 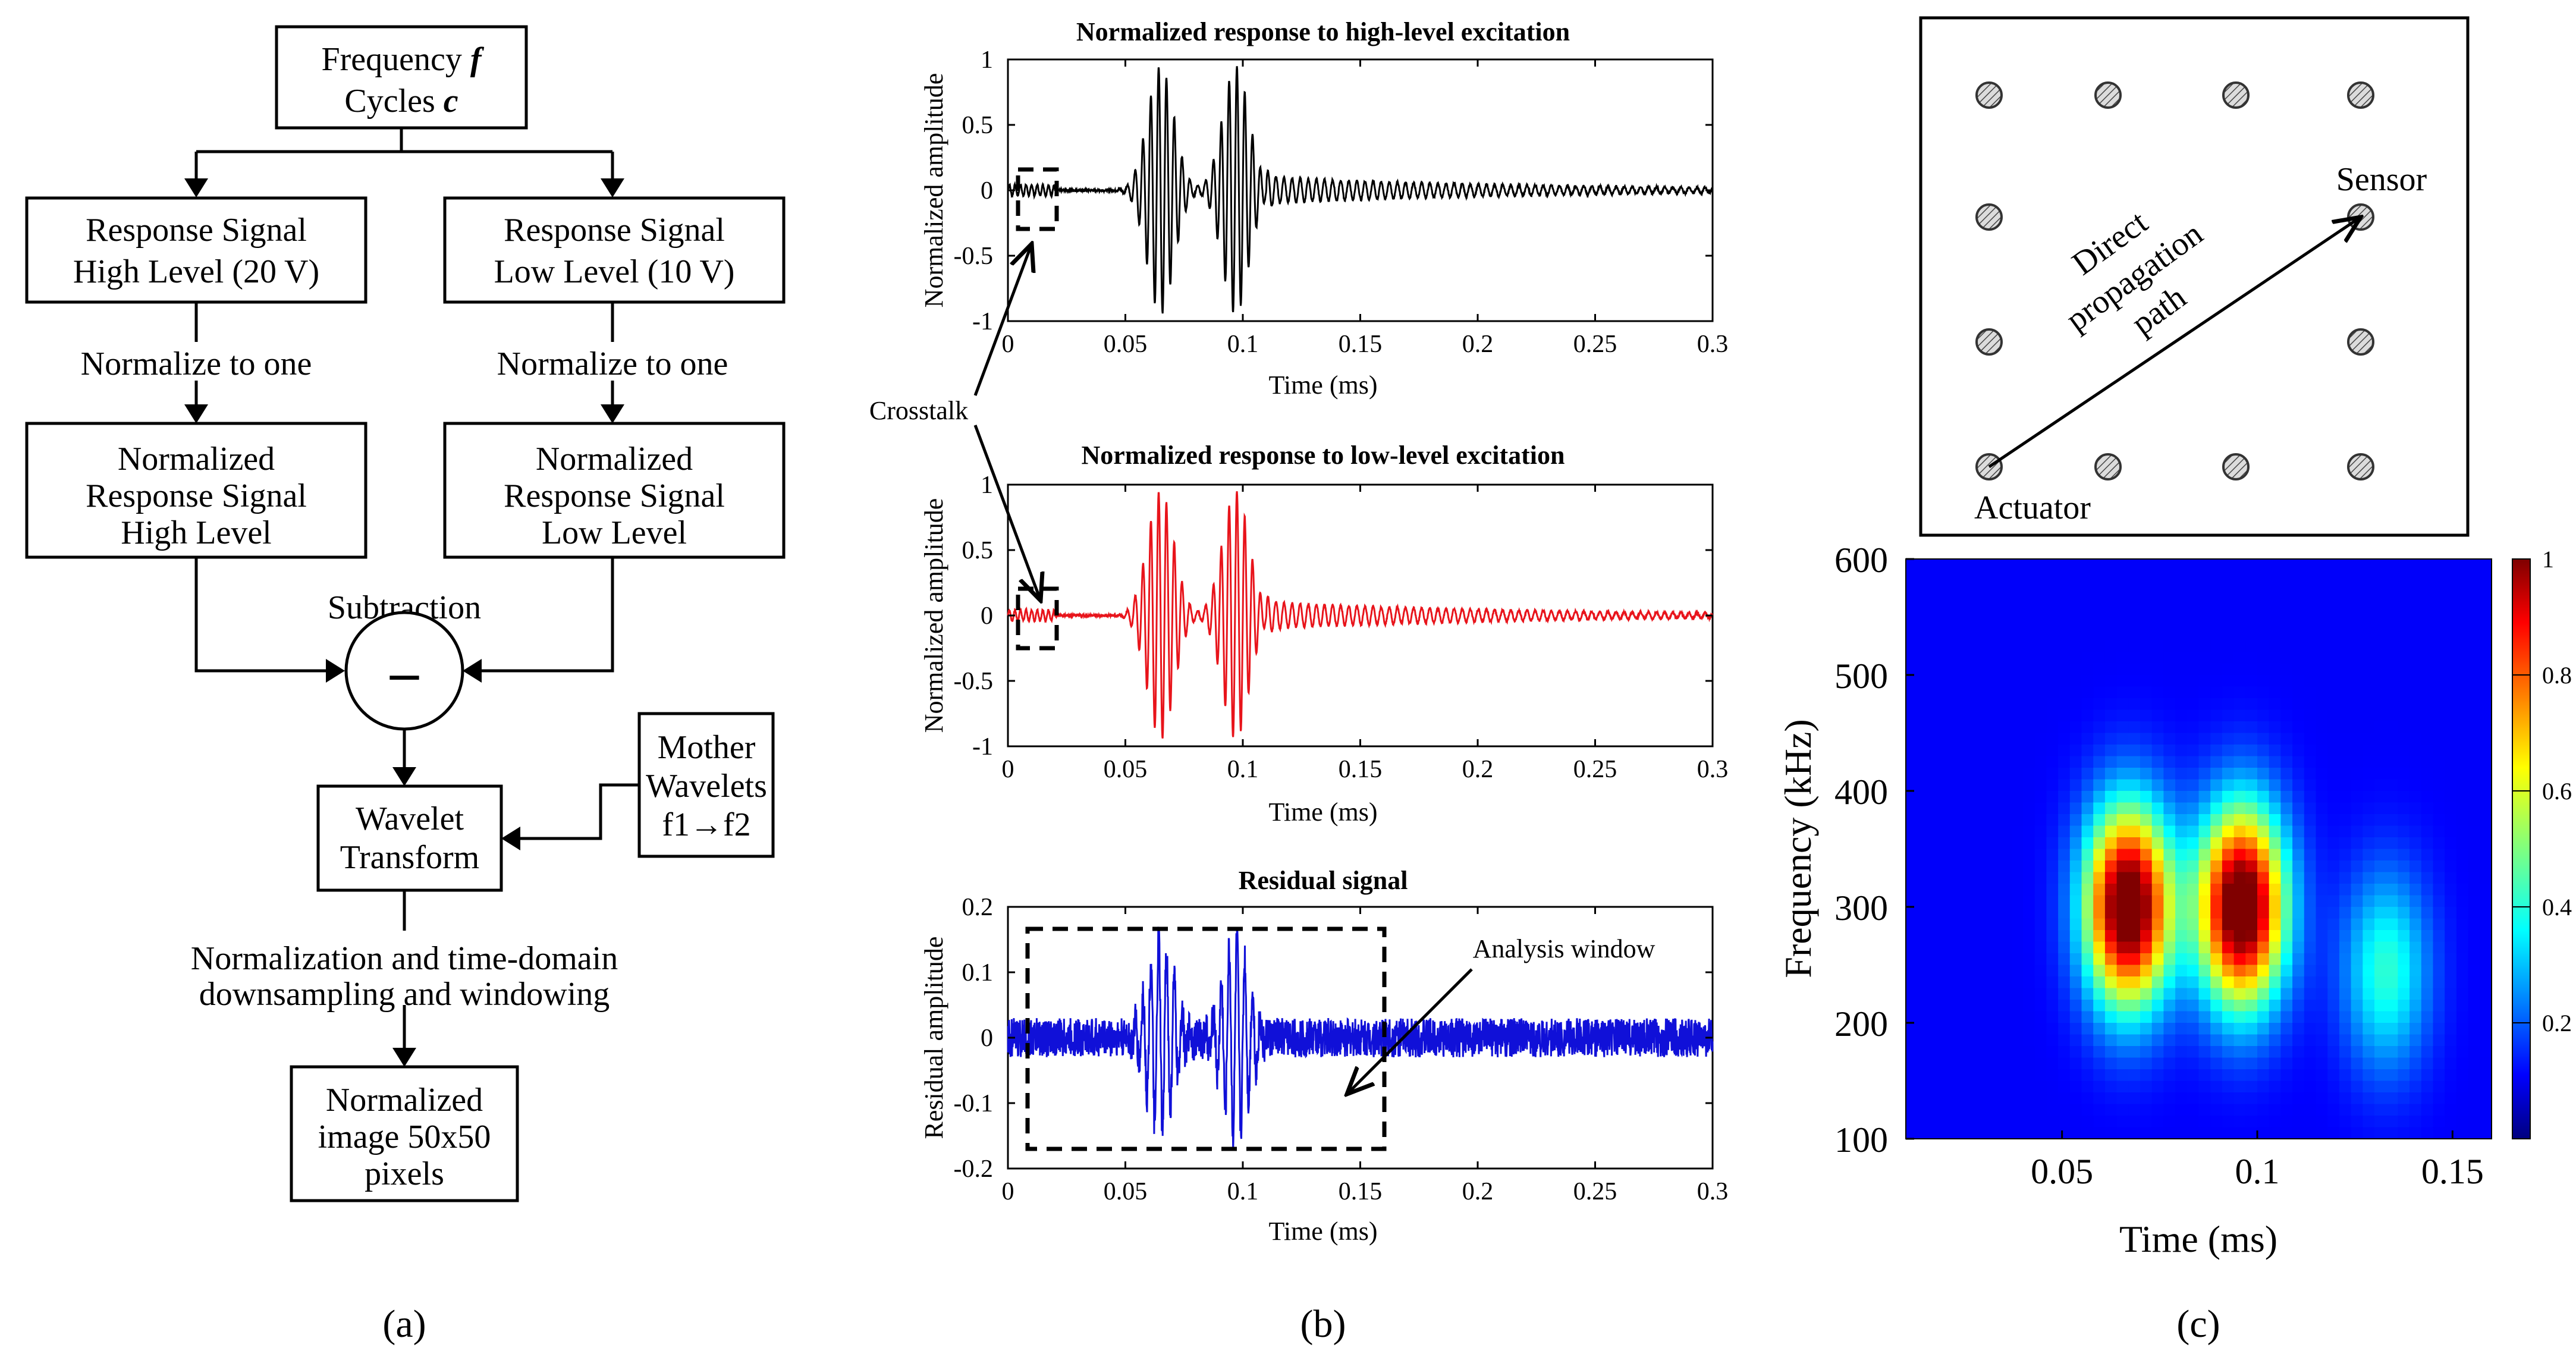 What do you see at coordinates (404, 1324) in the screenshot?
I see `panel-label-a: (a)` at bounding box center [404, 1324].